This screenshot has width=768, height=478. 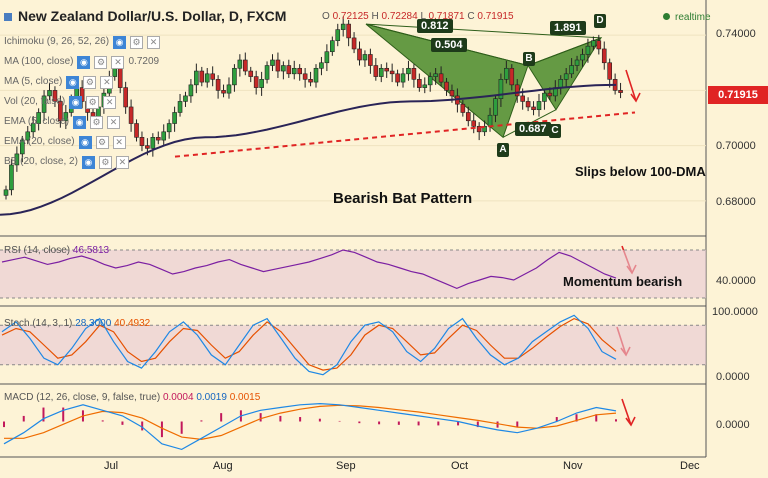 I want to click on x-axis-month: Sep, so click(x=346, y=466).